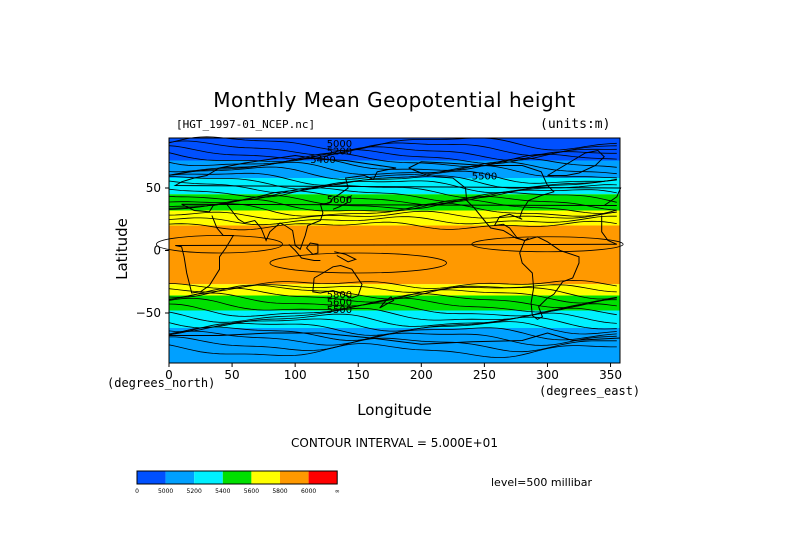 The width and height of the screenshot is (789, 558). I want to click on y-tick-label: −50, so click(148, 313).